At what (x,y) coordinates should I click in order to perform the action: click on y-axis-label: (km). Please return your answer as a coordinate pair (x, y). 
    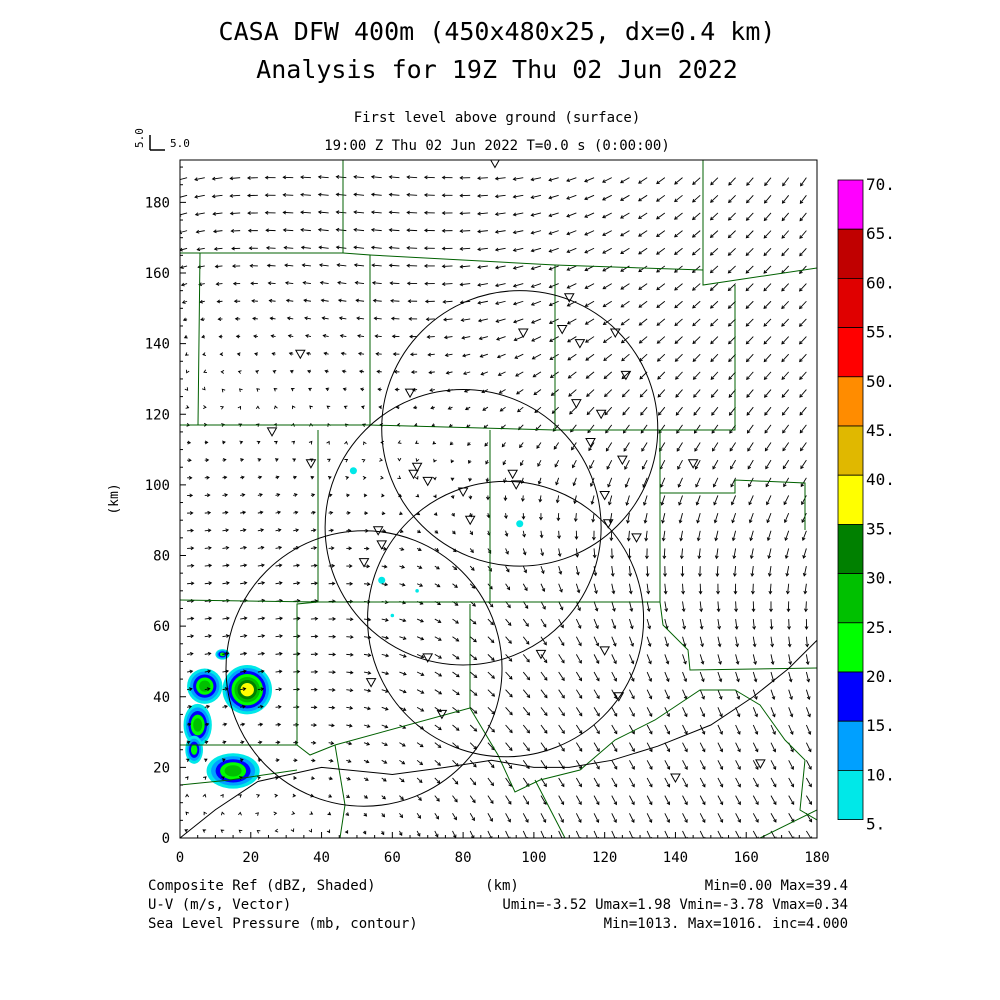
    Looking at the image, I should click on (114, 498).